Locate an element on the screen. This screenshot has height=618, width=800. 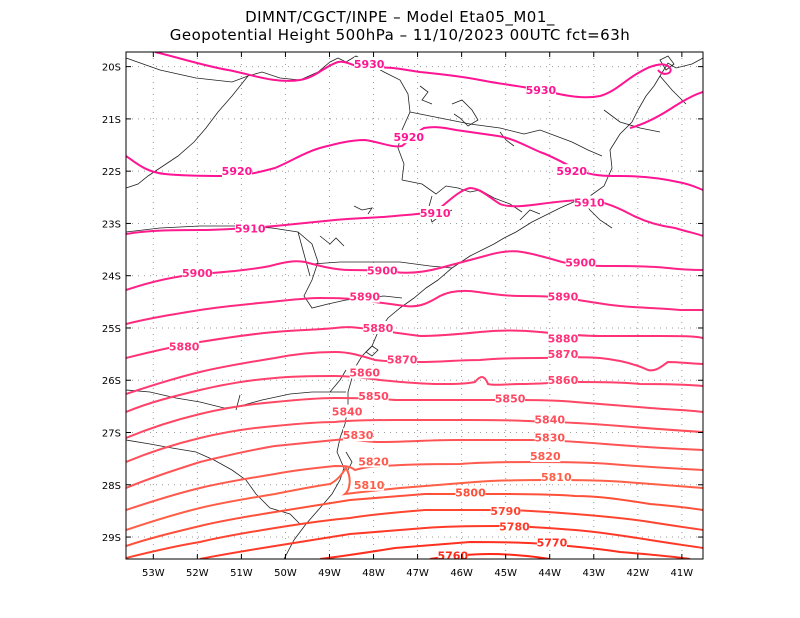
lat-label-24S: 24S is located at coordinates (111, 277).